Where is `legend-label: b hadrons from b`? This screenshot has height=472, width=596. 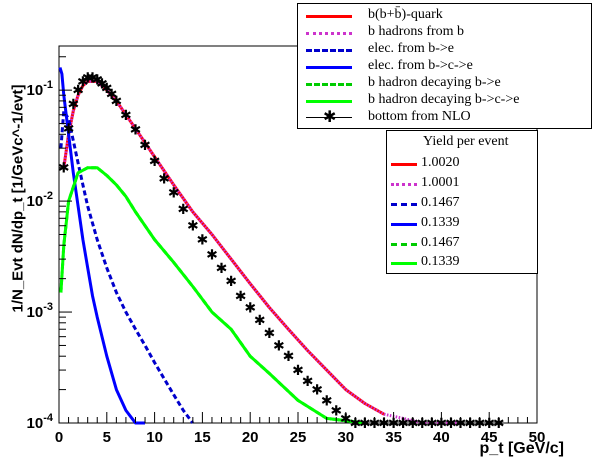
legend-label: b hadrons from b is located at coordinates (416, 31).